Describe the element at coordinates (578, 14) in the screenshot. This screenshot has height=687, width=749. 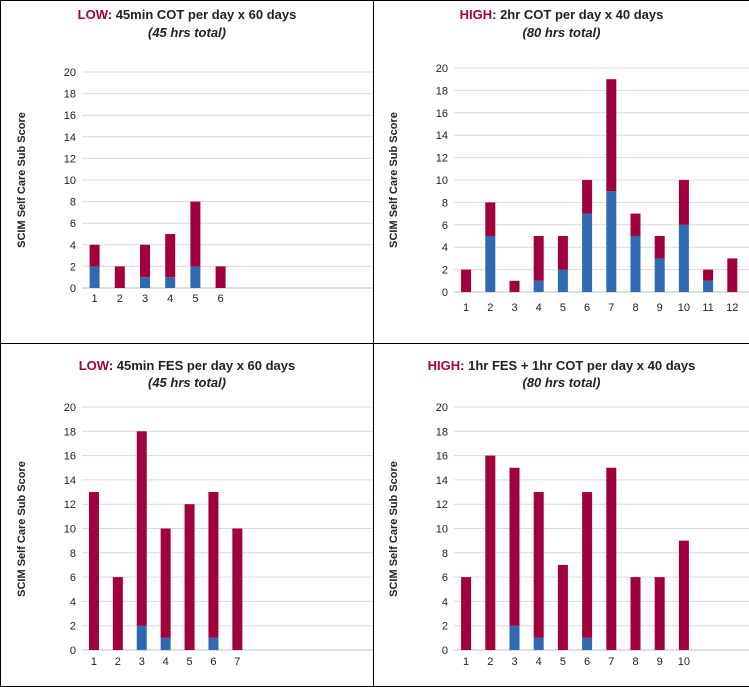
I see `title-rest: : 2hr COT per day x 40 days` at that location.